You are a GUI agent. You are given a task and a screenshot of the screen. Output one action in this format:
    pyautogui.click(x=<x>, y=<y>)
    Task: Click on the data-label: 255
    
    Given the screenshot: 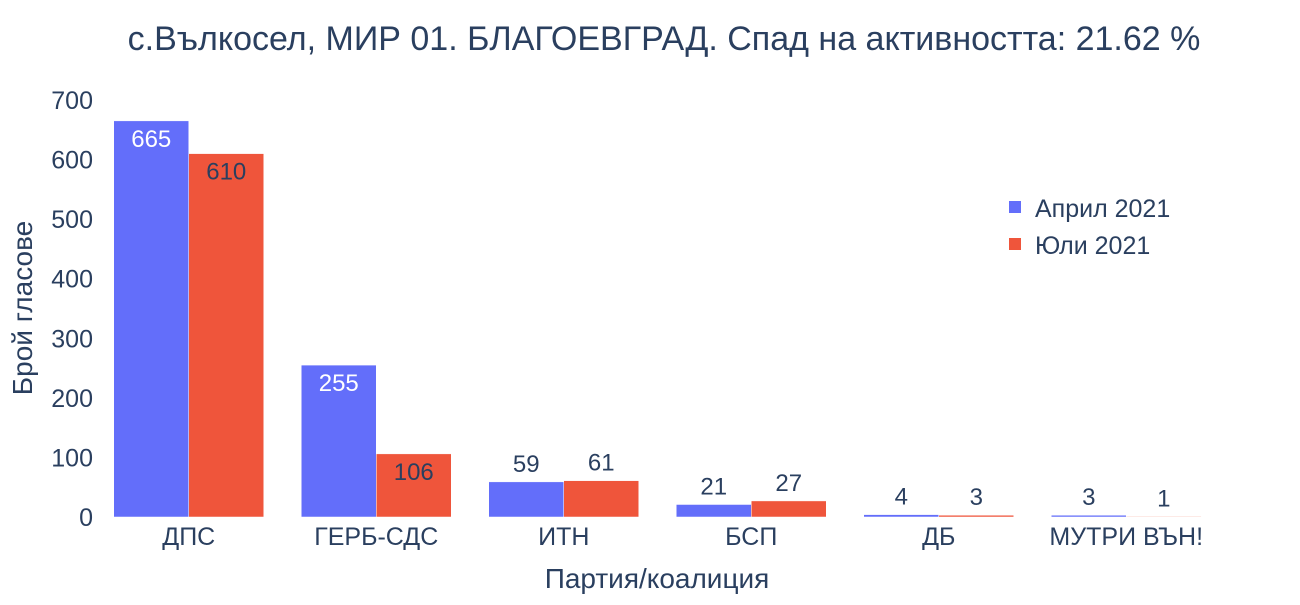 What is the action you would take?
    pyautogui.click(x=339, y=383)
    